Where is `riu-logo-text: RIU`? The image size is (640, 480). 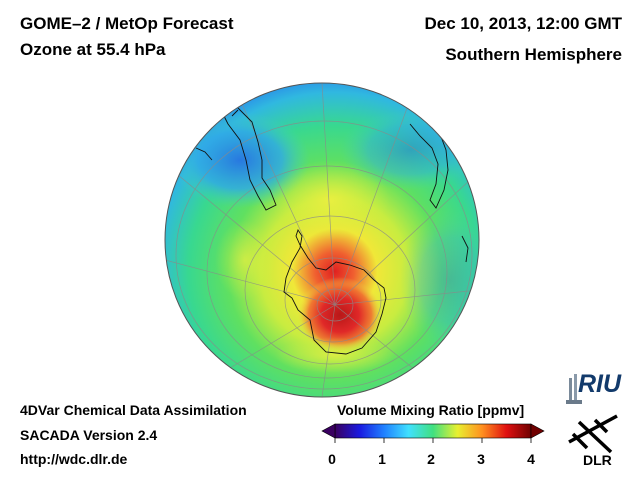 riu-logo-text: RIU is located at coordinates (600, 384).